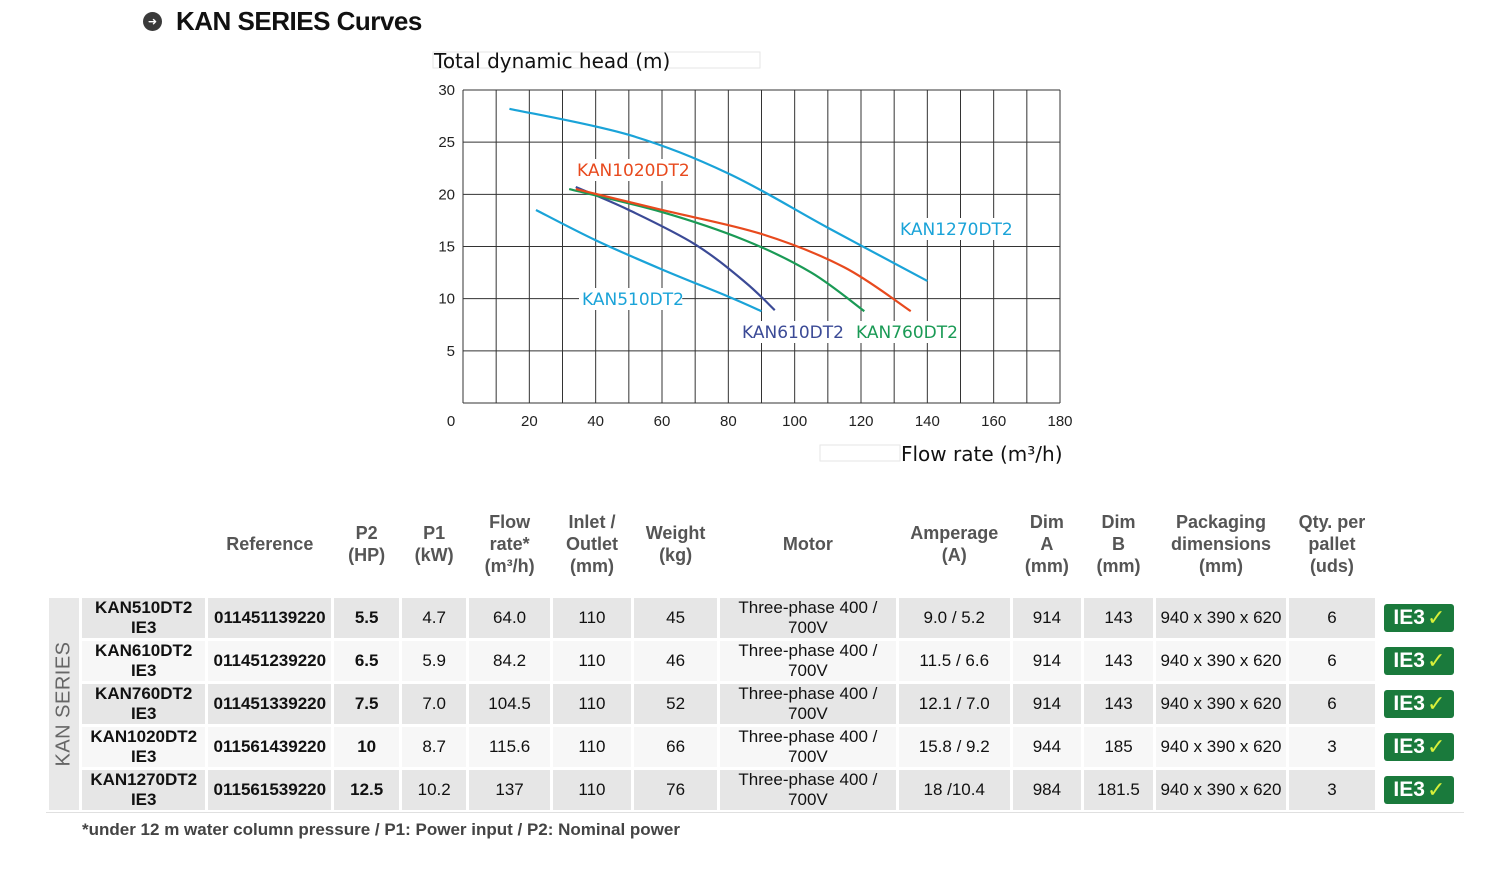  I want to click on cell-amperage: 18 /10.4, so click(954, 788).